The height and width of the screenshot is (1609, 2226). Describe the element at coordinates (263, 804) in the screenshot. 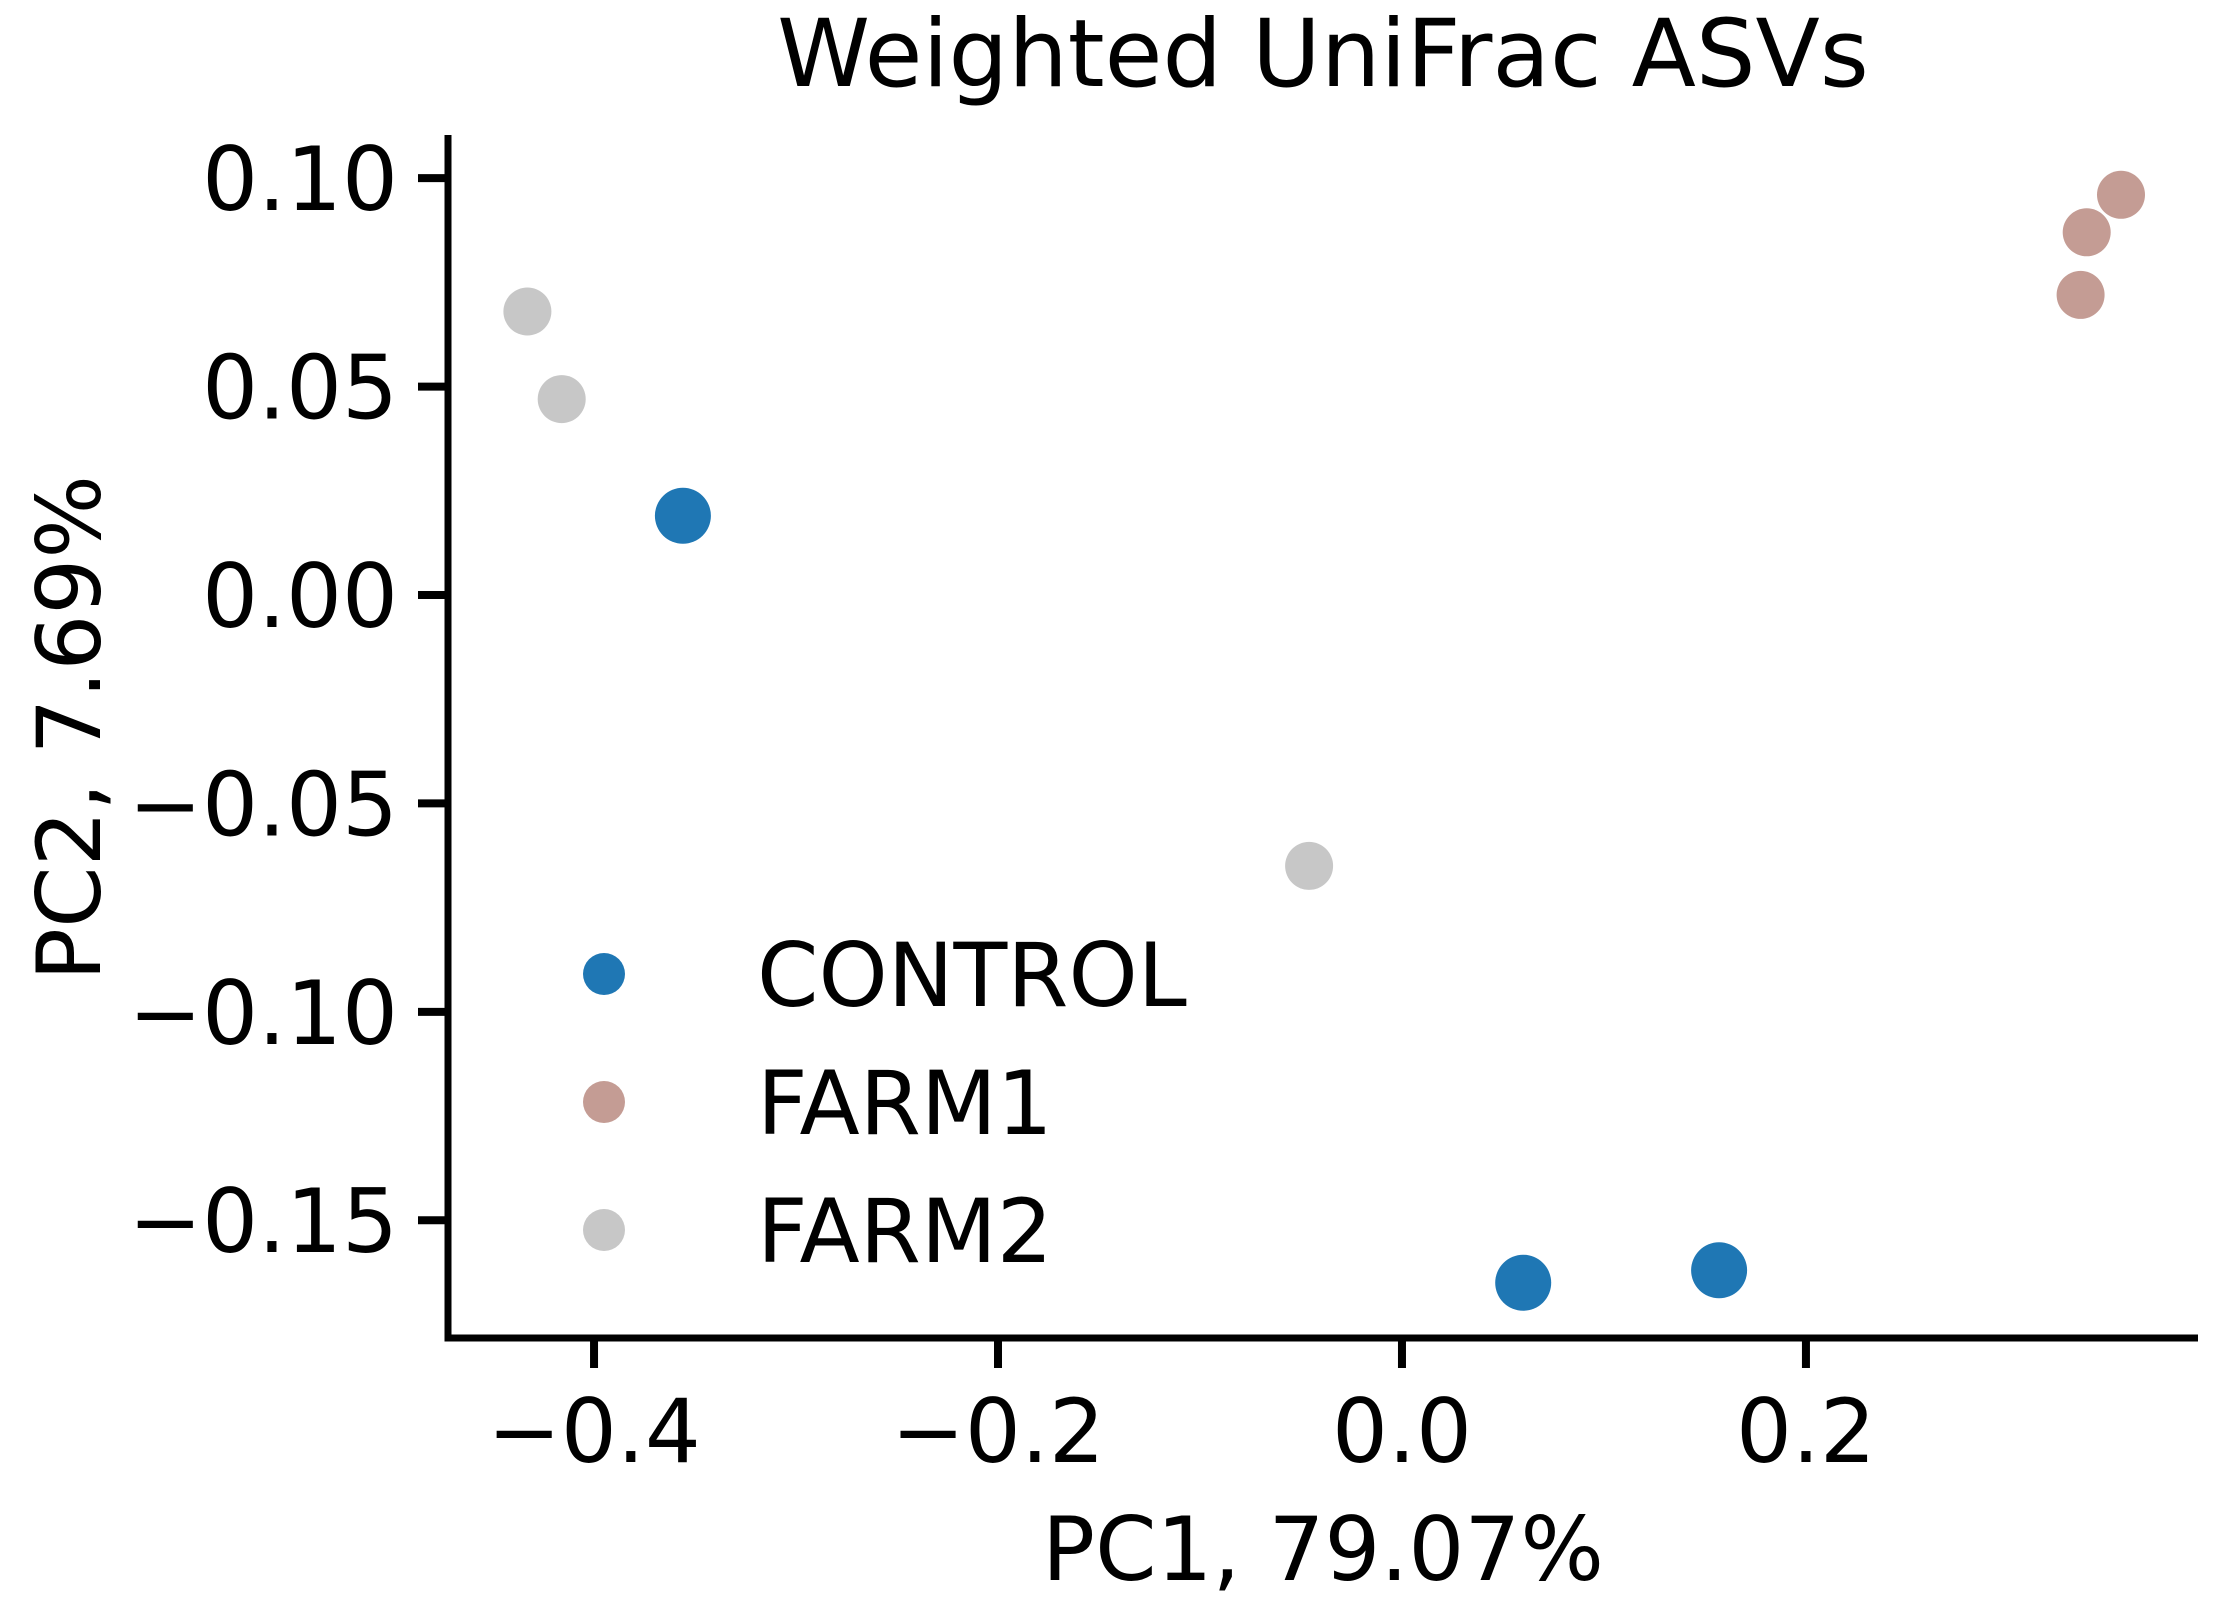

I see `y-tick-label: −0.05` at that location.